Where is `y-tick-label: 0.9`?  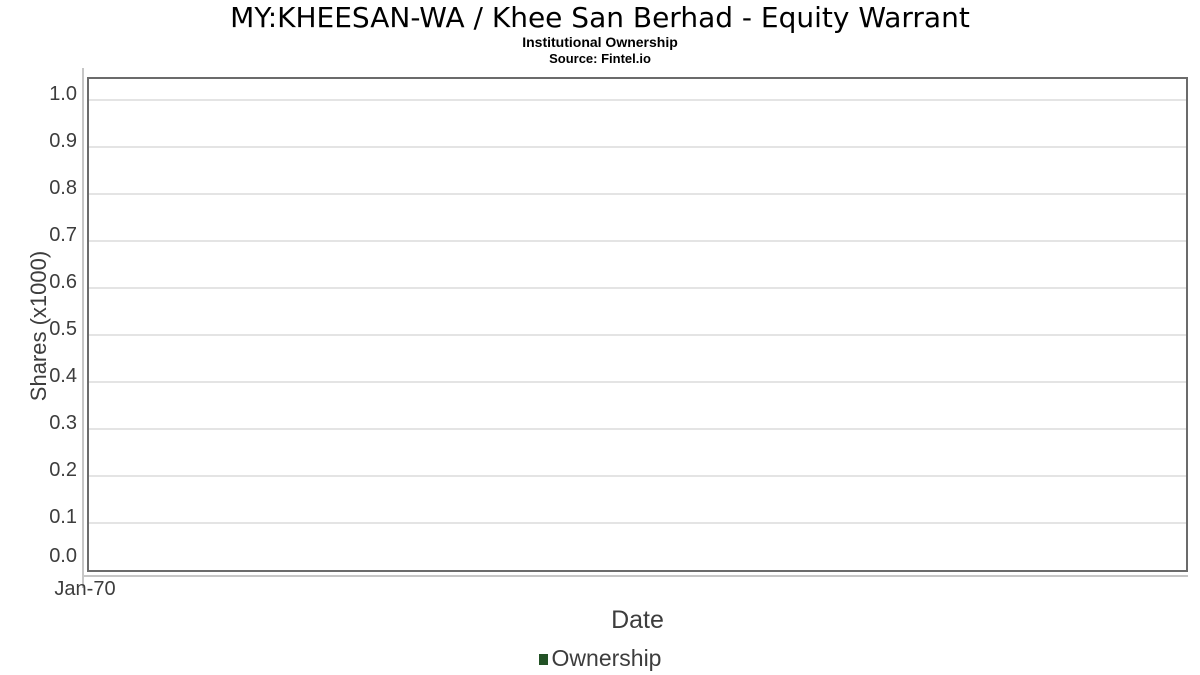 y-tick-label: 0.9 is located at coordinates (63, 140).